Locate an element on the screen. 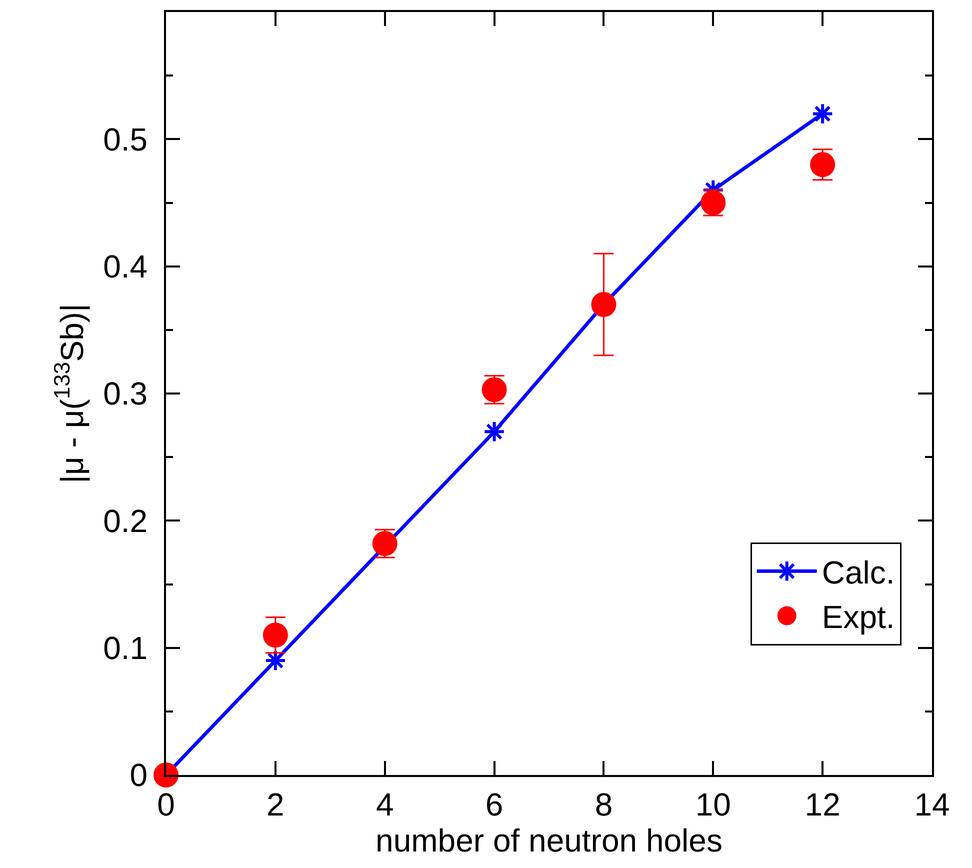 The image size is (972, 868). y-tick-label: 0.4 is located at coordinates (125, 266).